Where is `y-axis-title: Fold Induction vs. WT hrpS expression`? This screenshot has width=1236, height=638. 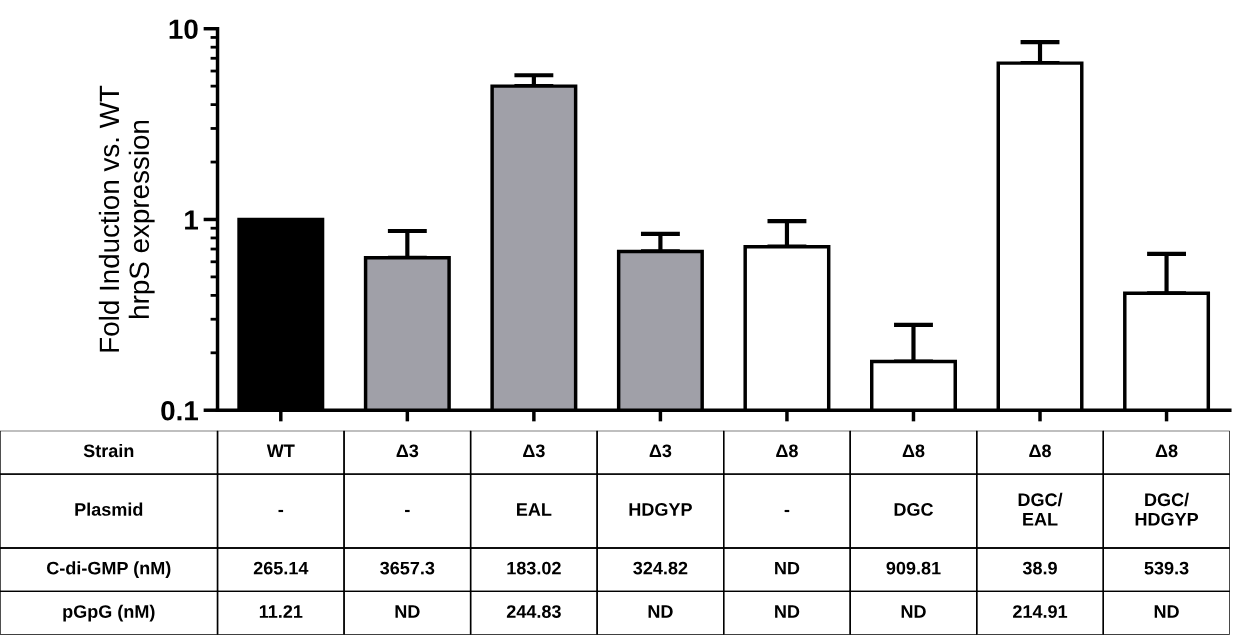 y-axis-title: Fold Induction vs. WT hrpS expression is located at coordinates (126, 218).